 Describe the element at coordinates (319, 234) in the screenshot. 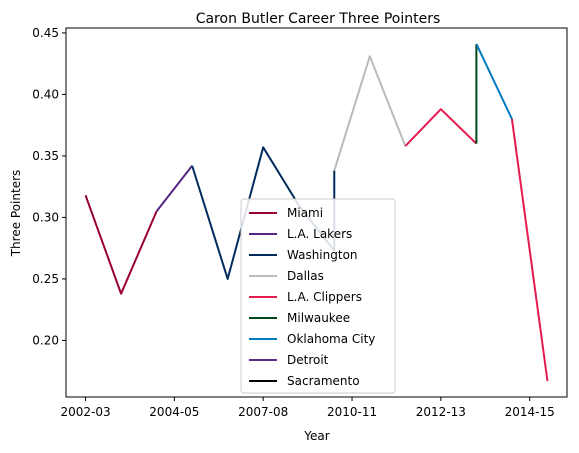

I see `legend-label: L.A. Lakers` at that location.